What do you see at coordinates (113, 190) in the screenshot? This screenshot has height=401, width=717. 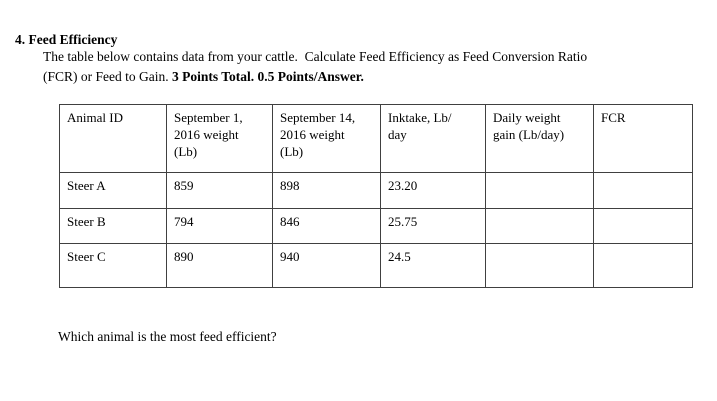 I see `cell-animal-id: Steer A` at bounding box center [113, 190].